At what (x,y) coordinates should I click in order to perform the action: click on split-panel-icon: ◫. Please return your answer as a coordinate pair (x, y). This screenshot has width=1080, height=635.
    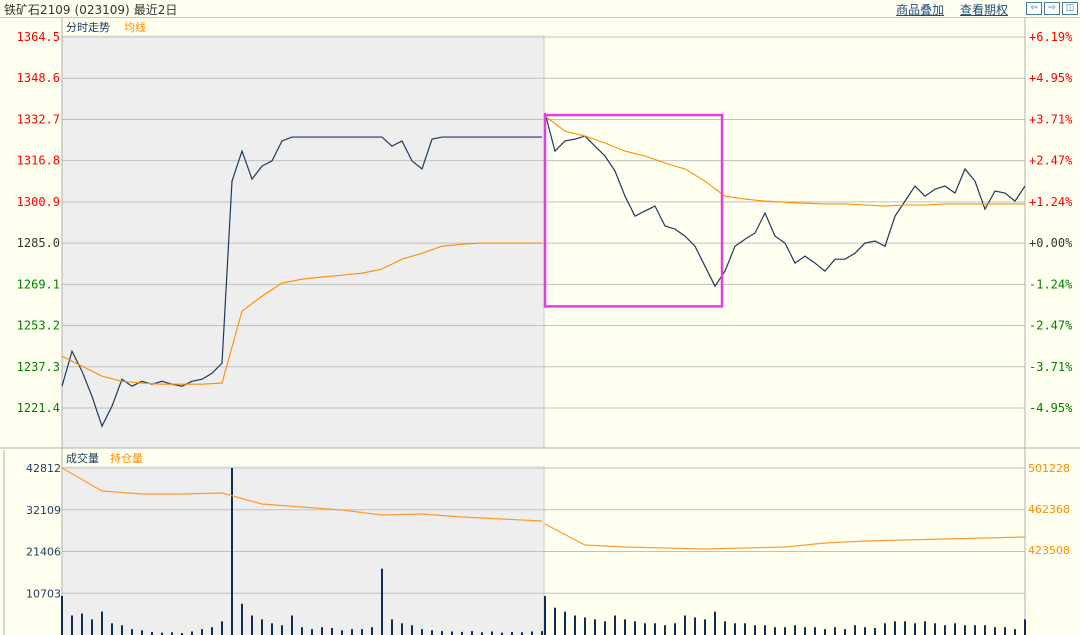
    Looking at the image, I should click on (1070, 8).